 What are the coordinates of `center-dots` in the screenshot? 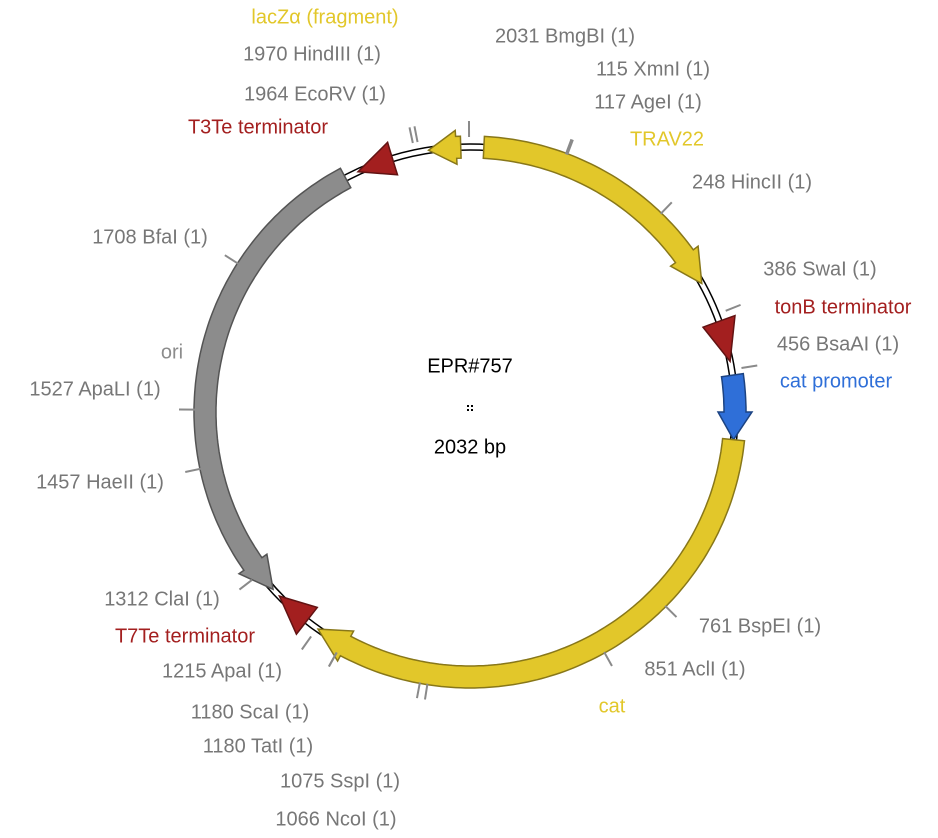 It's located at (470, 408).